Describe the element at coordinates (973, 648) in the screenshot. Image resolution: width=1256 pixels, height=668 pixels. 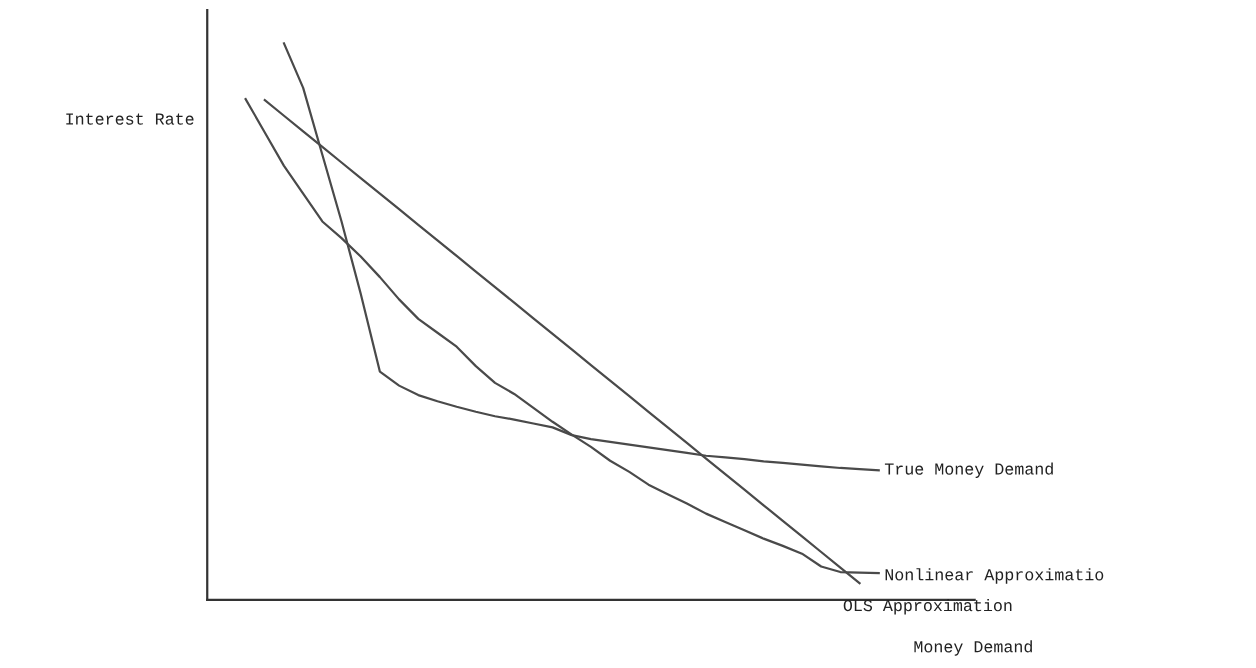
I see `x-axis-title: Money Demand` at that location.